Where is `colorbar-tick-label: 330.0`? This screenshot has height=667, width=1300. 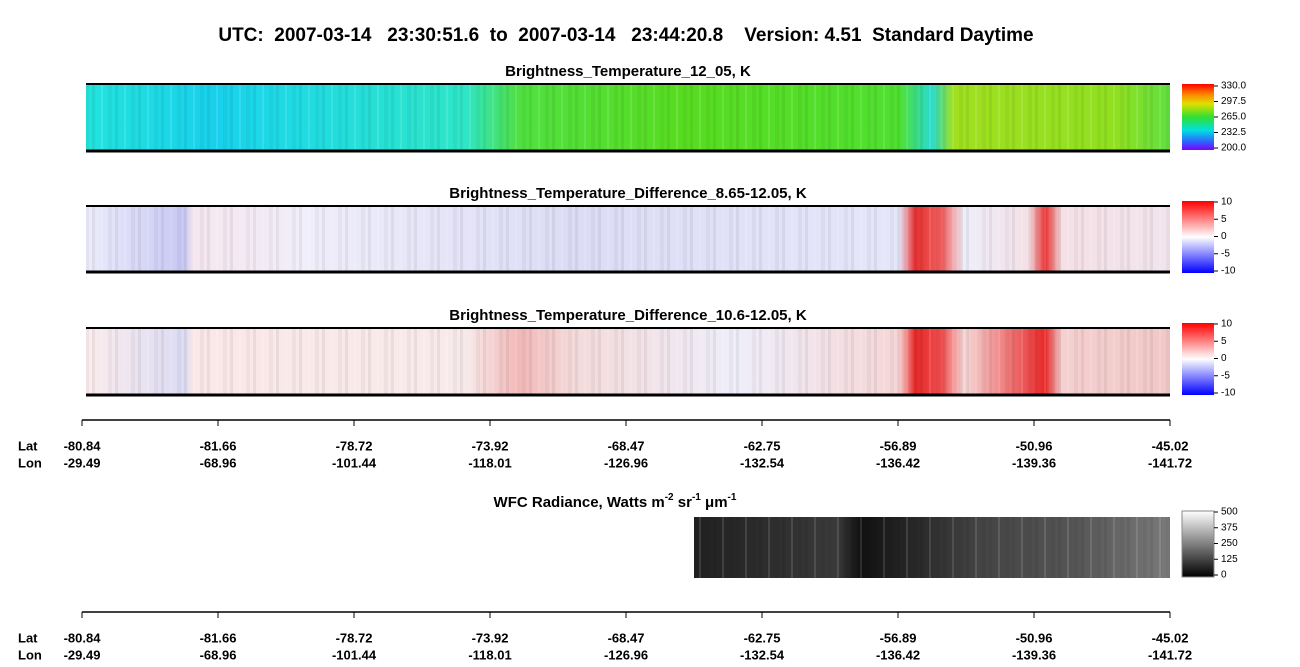 colorbar-tick-label: 330.0 is located at coordinates (1233, 86).